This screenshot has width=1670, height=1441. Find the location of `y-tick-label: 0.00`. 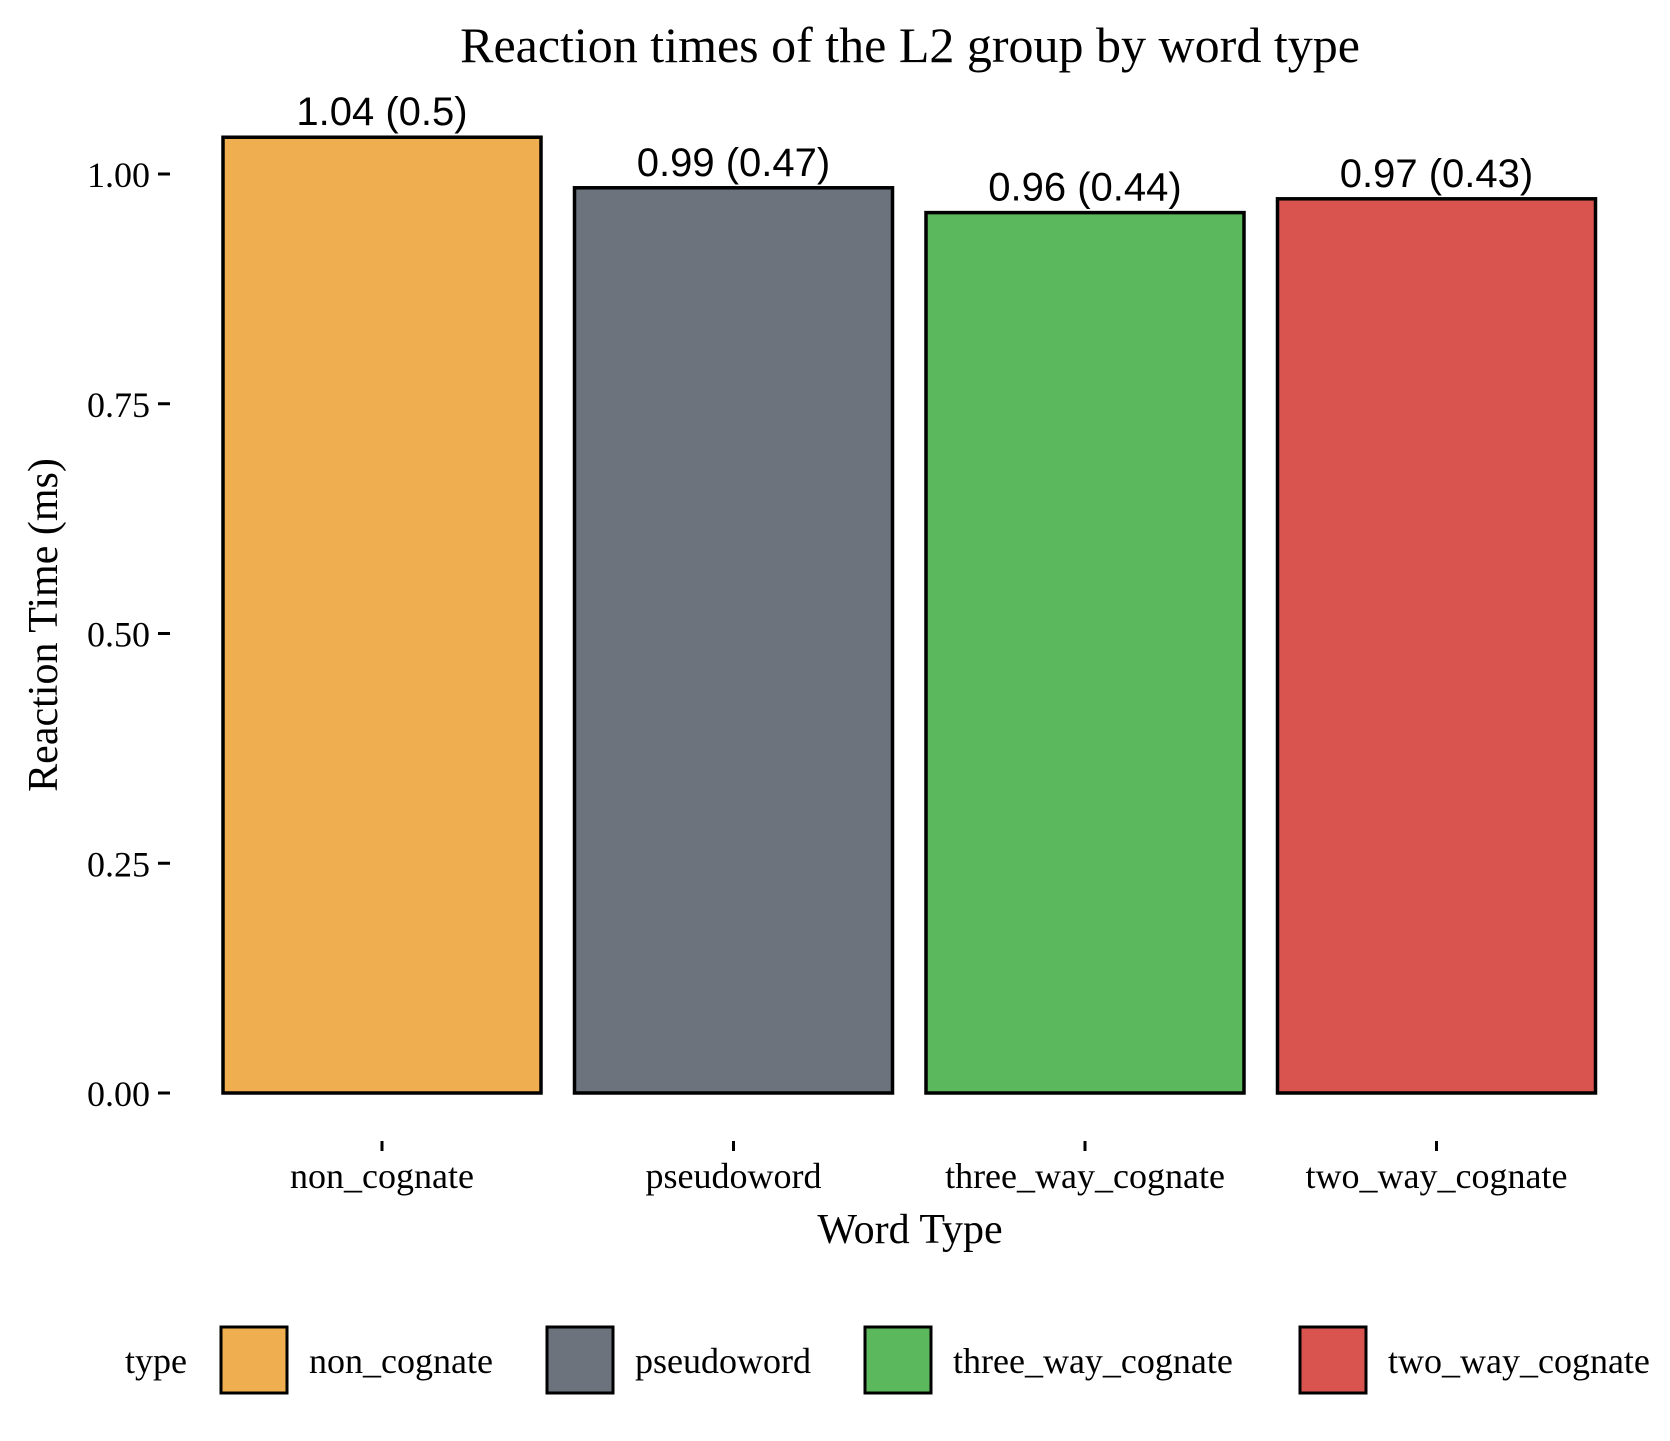

y-tick-label: 0.00 is located at coordinates (118, 1094).